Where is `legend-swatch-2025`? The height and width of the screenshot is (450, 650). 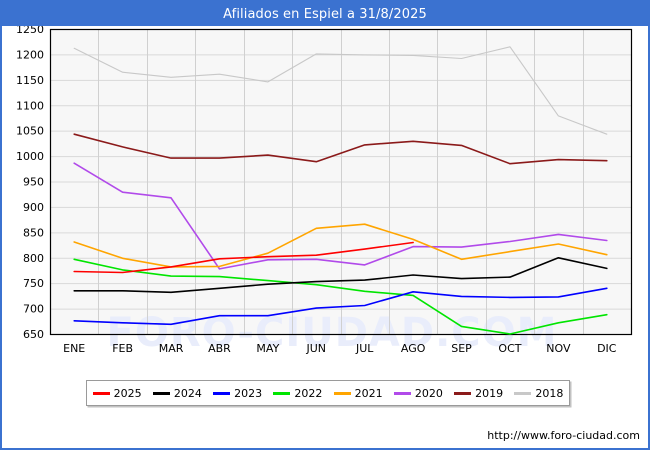 legend-swatch-2025 is located at coordinates (101, 393).